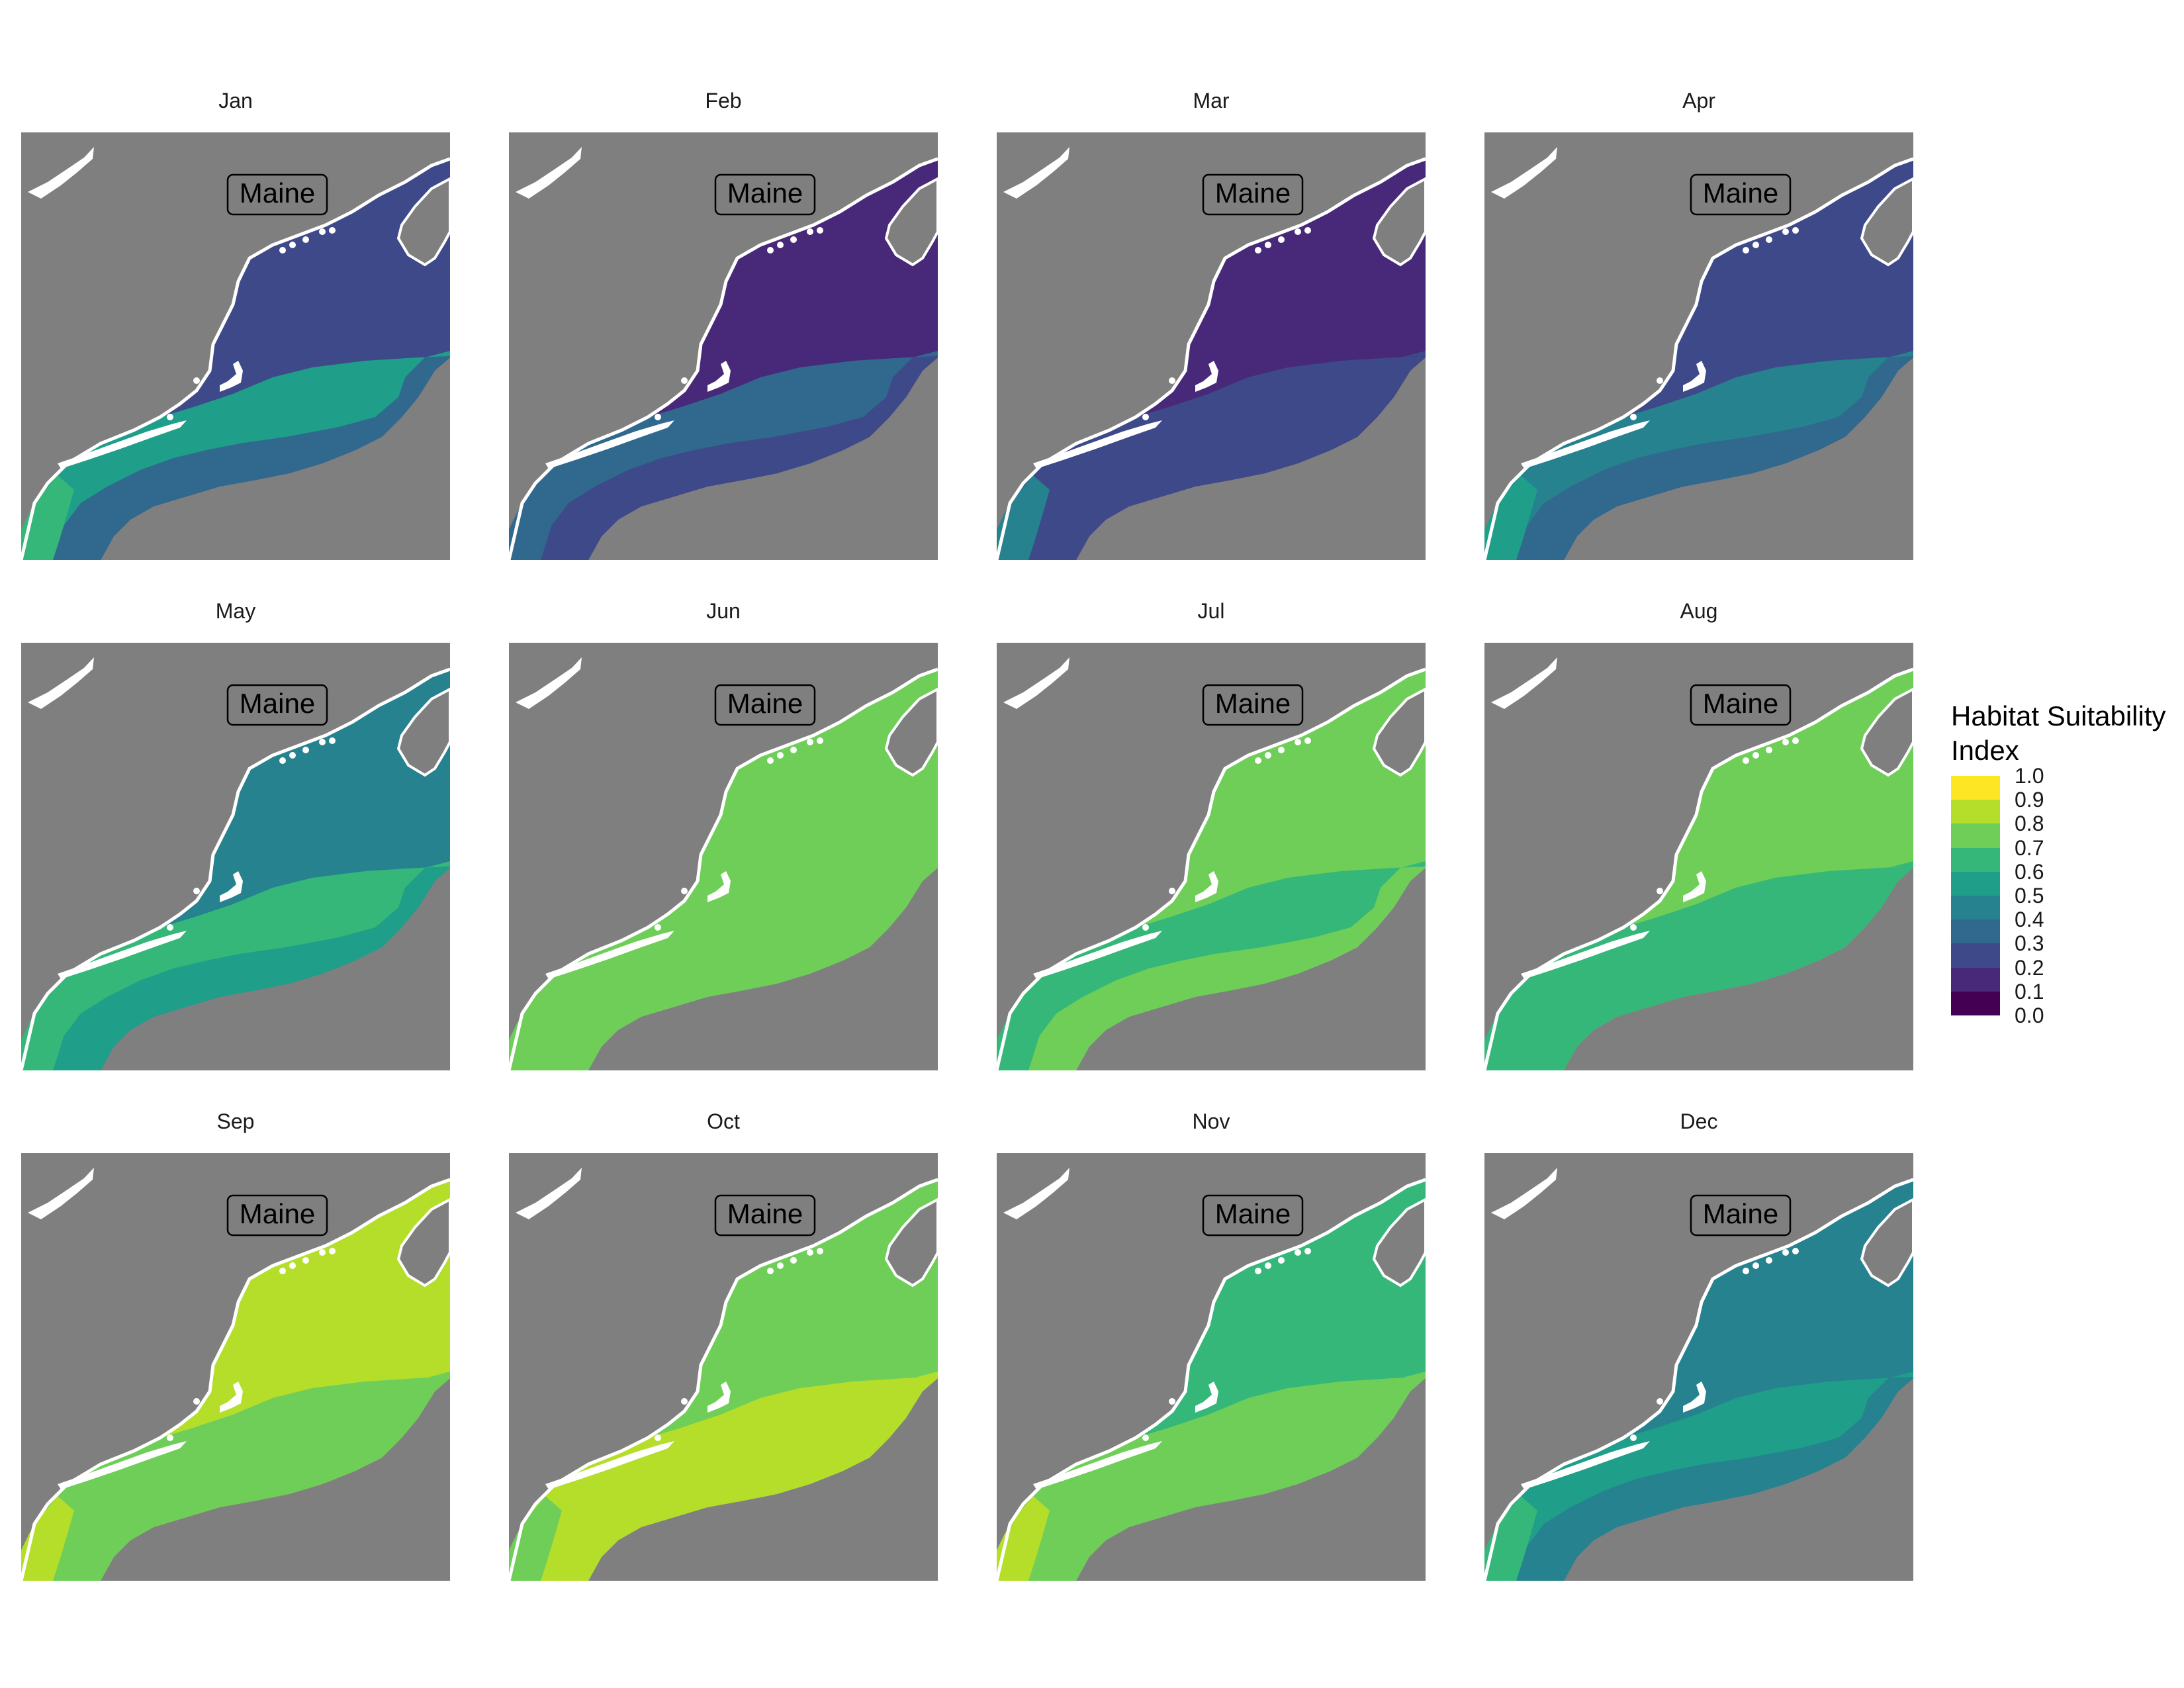  I want to click on map-panel-oct: Maine, so click(724, 1367).